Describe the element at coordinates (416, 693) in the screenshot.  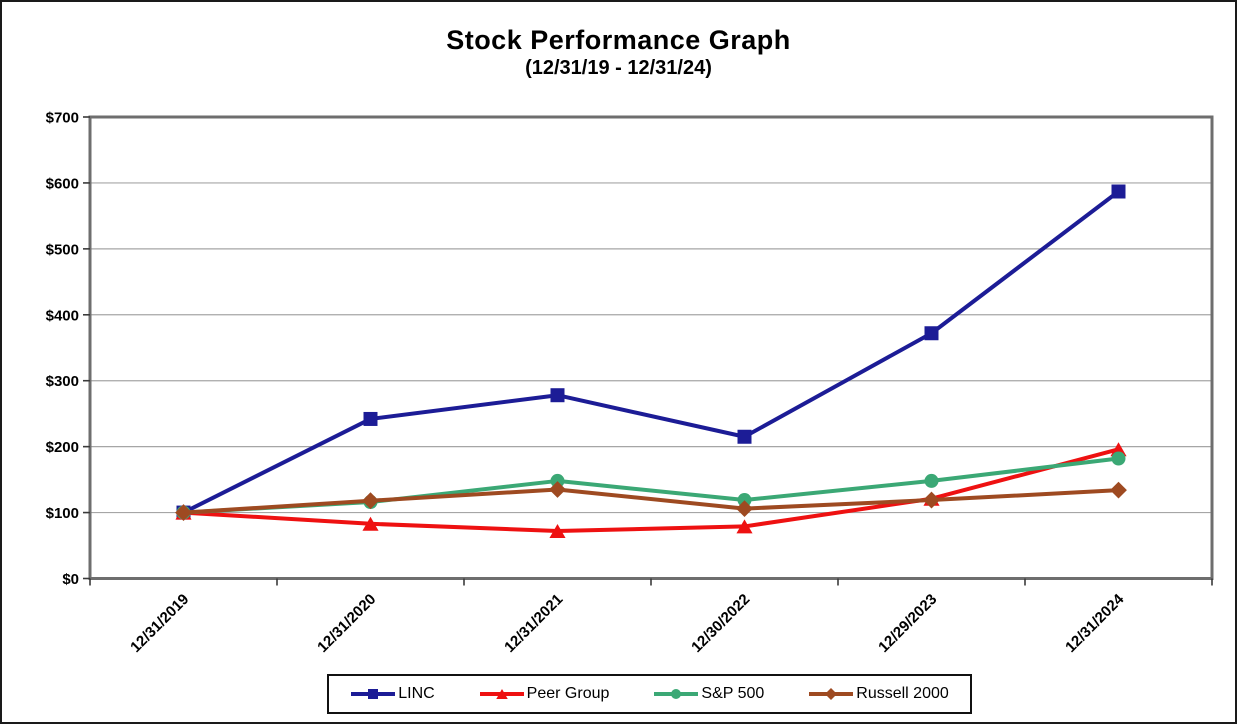
I see `legend-label: LINC` at that location.